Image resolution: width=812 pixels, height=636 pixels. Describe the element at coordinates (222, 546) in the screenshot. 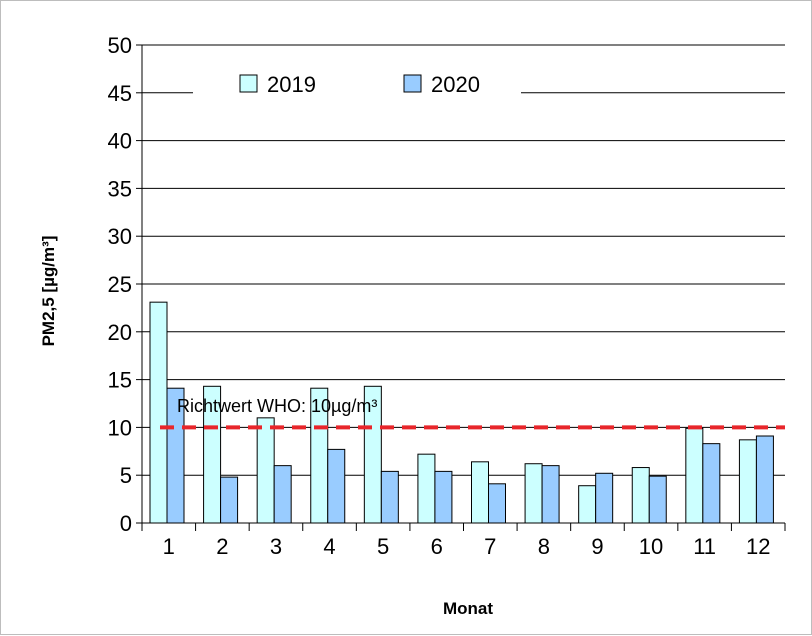

I see `x-tick-label-2: 2` at that location.